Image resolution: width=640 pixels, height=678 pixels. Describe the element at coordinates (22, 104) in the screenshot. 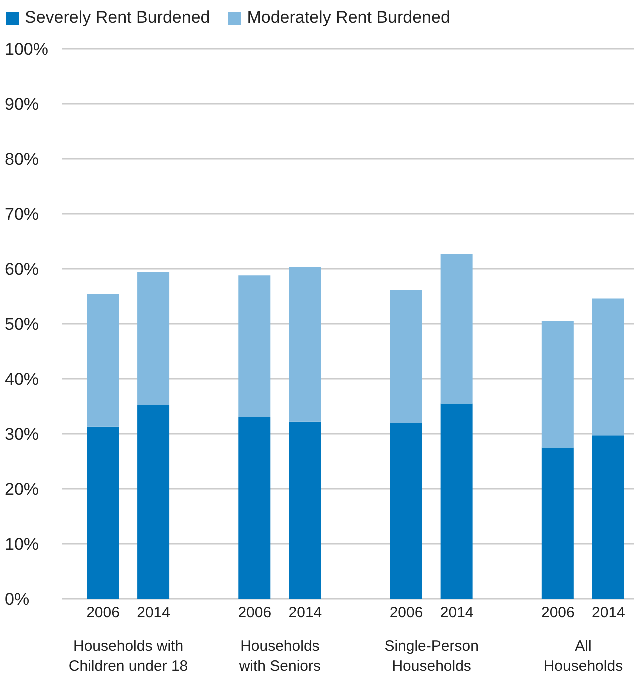

I see `y-tick-label: 90%` at that location.